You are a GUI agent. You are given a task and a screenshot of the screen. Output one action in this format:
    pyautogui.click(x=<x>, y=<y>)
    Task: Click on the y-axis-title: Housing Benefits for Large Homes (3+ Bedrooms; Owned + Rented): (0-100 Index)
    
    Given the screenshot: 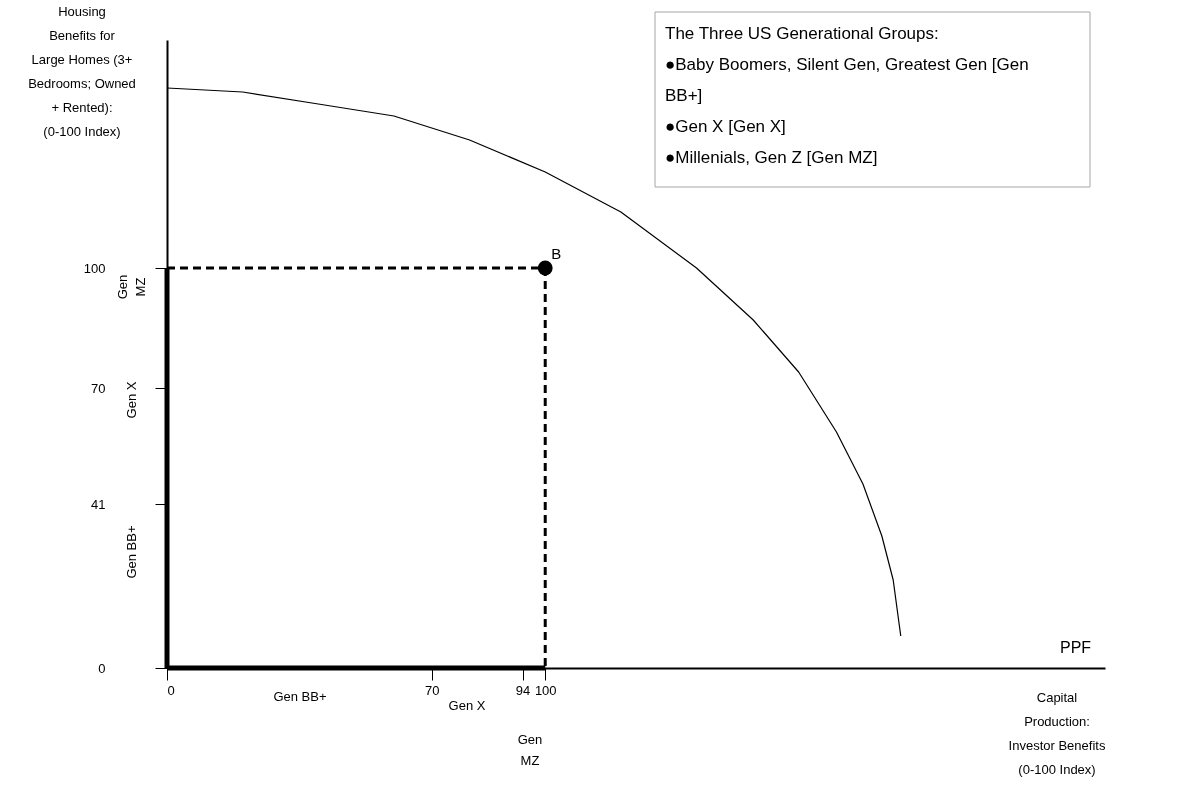 What is the action you would take?
    pyautogui.click(x=82, y=71)
    